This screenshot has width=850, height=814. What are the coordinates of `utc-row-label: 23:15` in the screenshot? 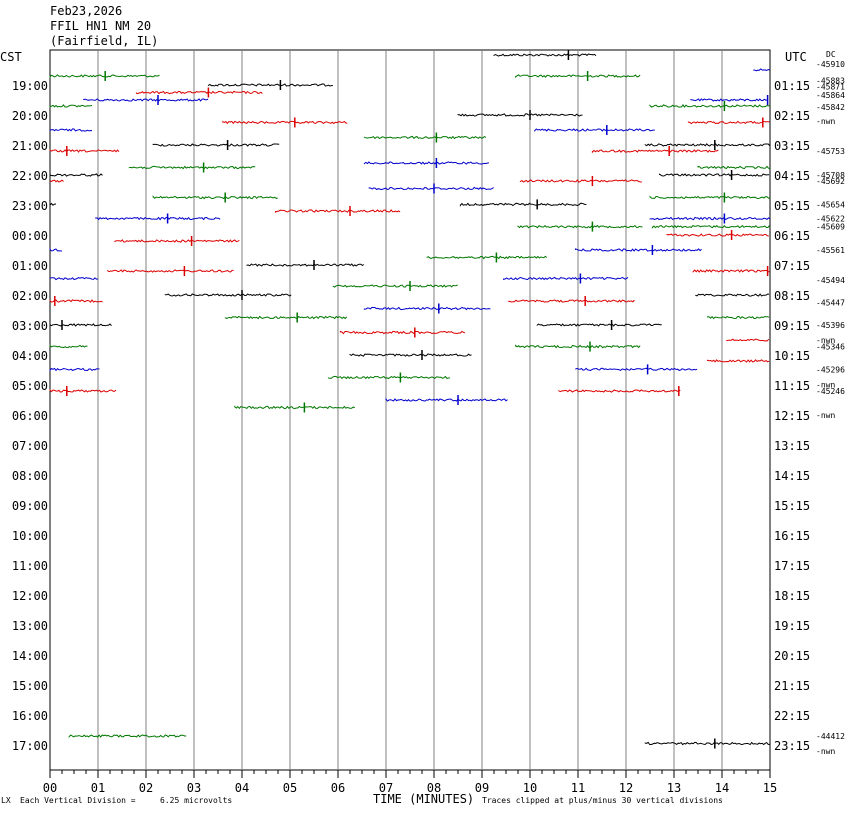 It's located at (792, 746).